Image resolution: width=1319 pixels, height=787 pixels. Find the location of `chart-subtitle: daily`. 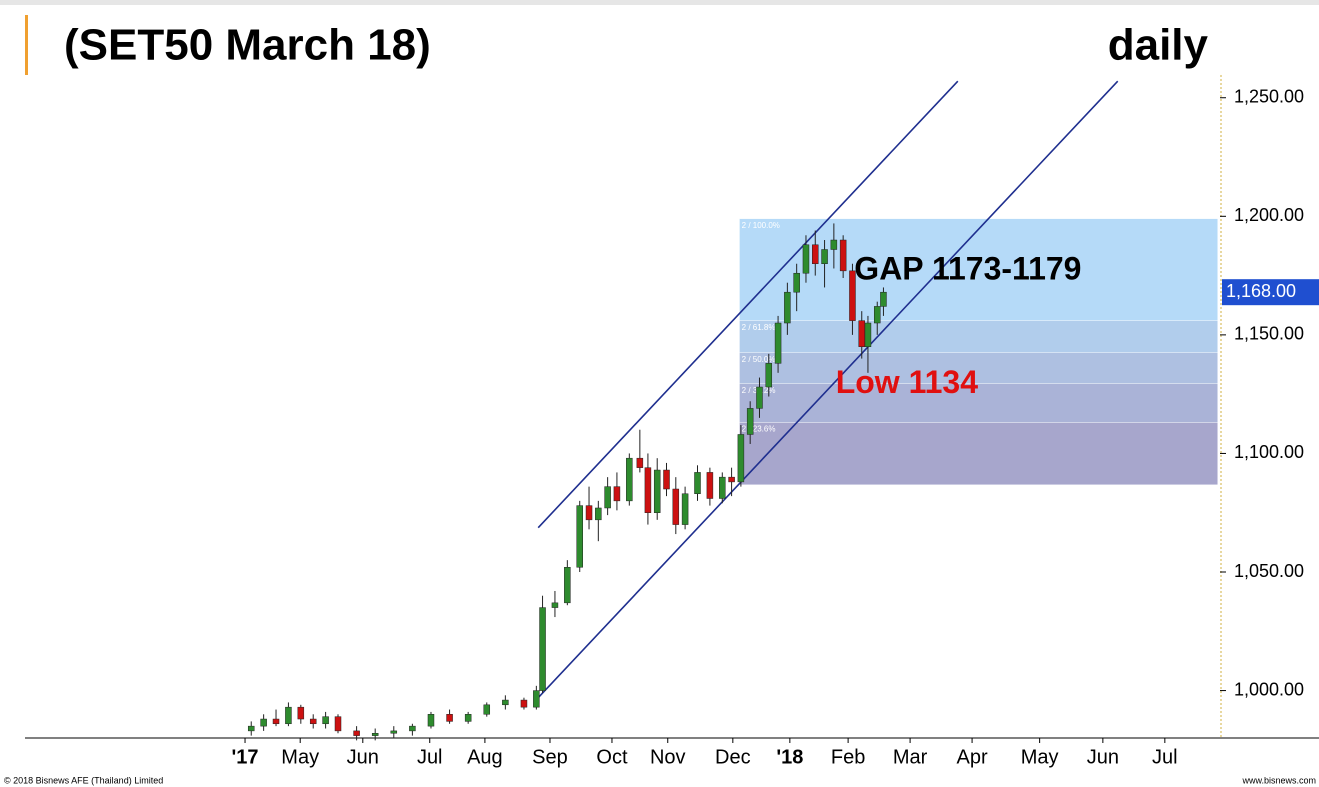

chart-subtitle: daily is located at coordinates (1158, 45).